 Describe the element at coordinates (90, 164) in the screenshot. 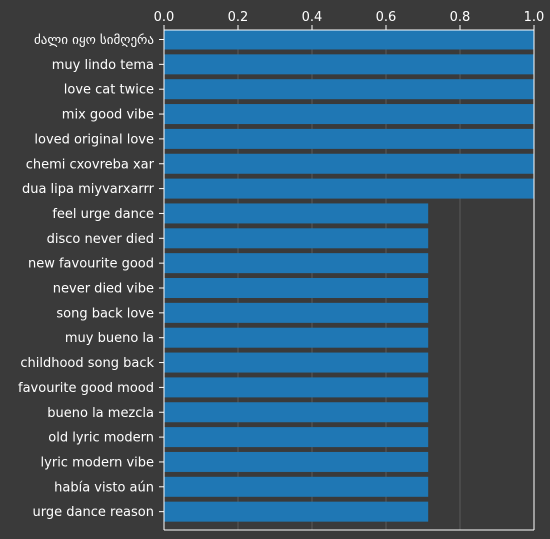

I see `category-label: chemi cxovreba xar` at that location.